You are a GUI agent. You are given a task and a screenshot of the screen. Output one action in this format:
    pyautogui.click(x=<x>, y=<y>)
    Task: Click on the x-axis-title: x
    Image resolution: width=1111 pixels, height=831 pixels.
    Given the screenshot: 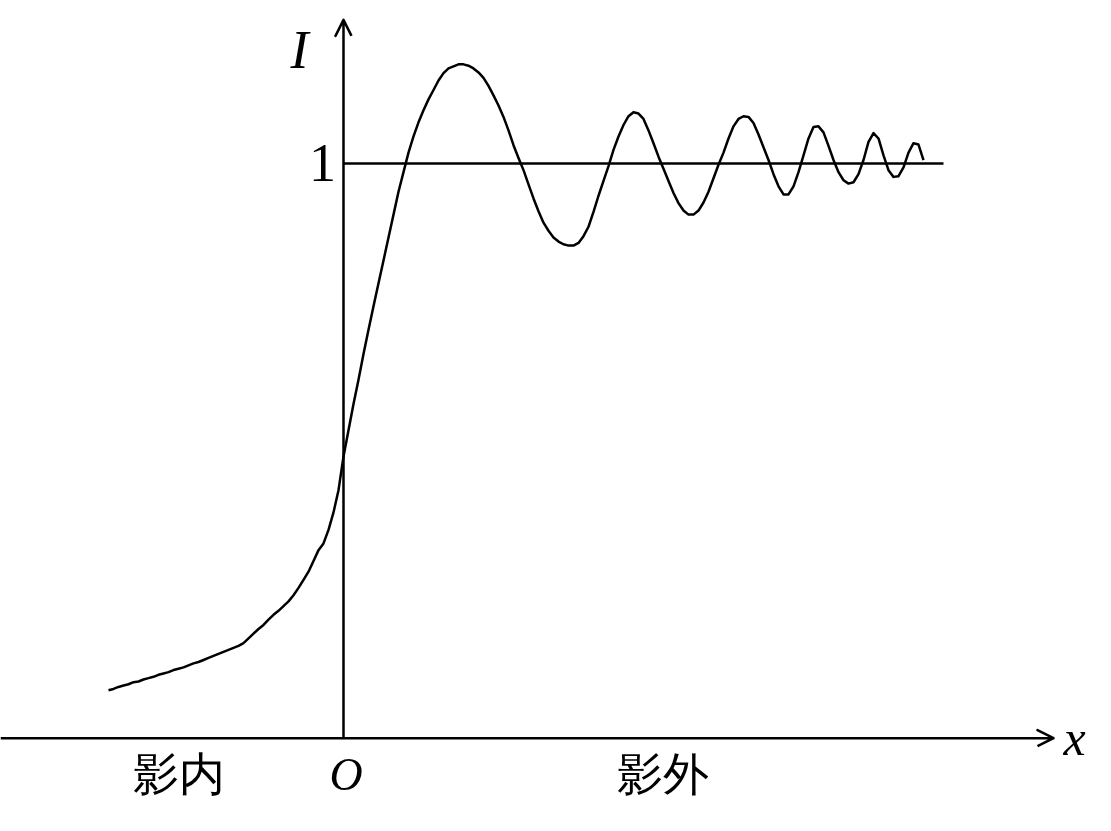 What is the action you would take?
    pyautogui.click(x=1074, y=738)
    